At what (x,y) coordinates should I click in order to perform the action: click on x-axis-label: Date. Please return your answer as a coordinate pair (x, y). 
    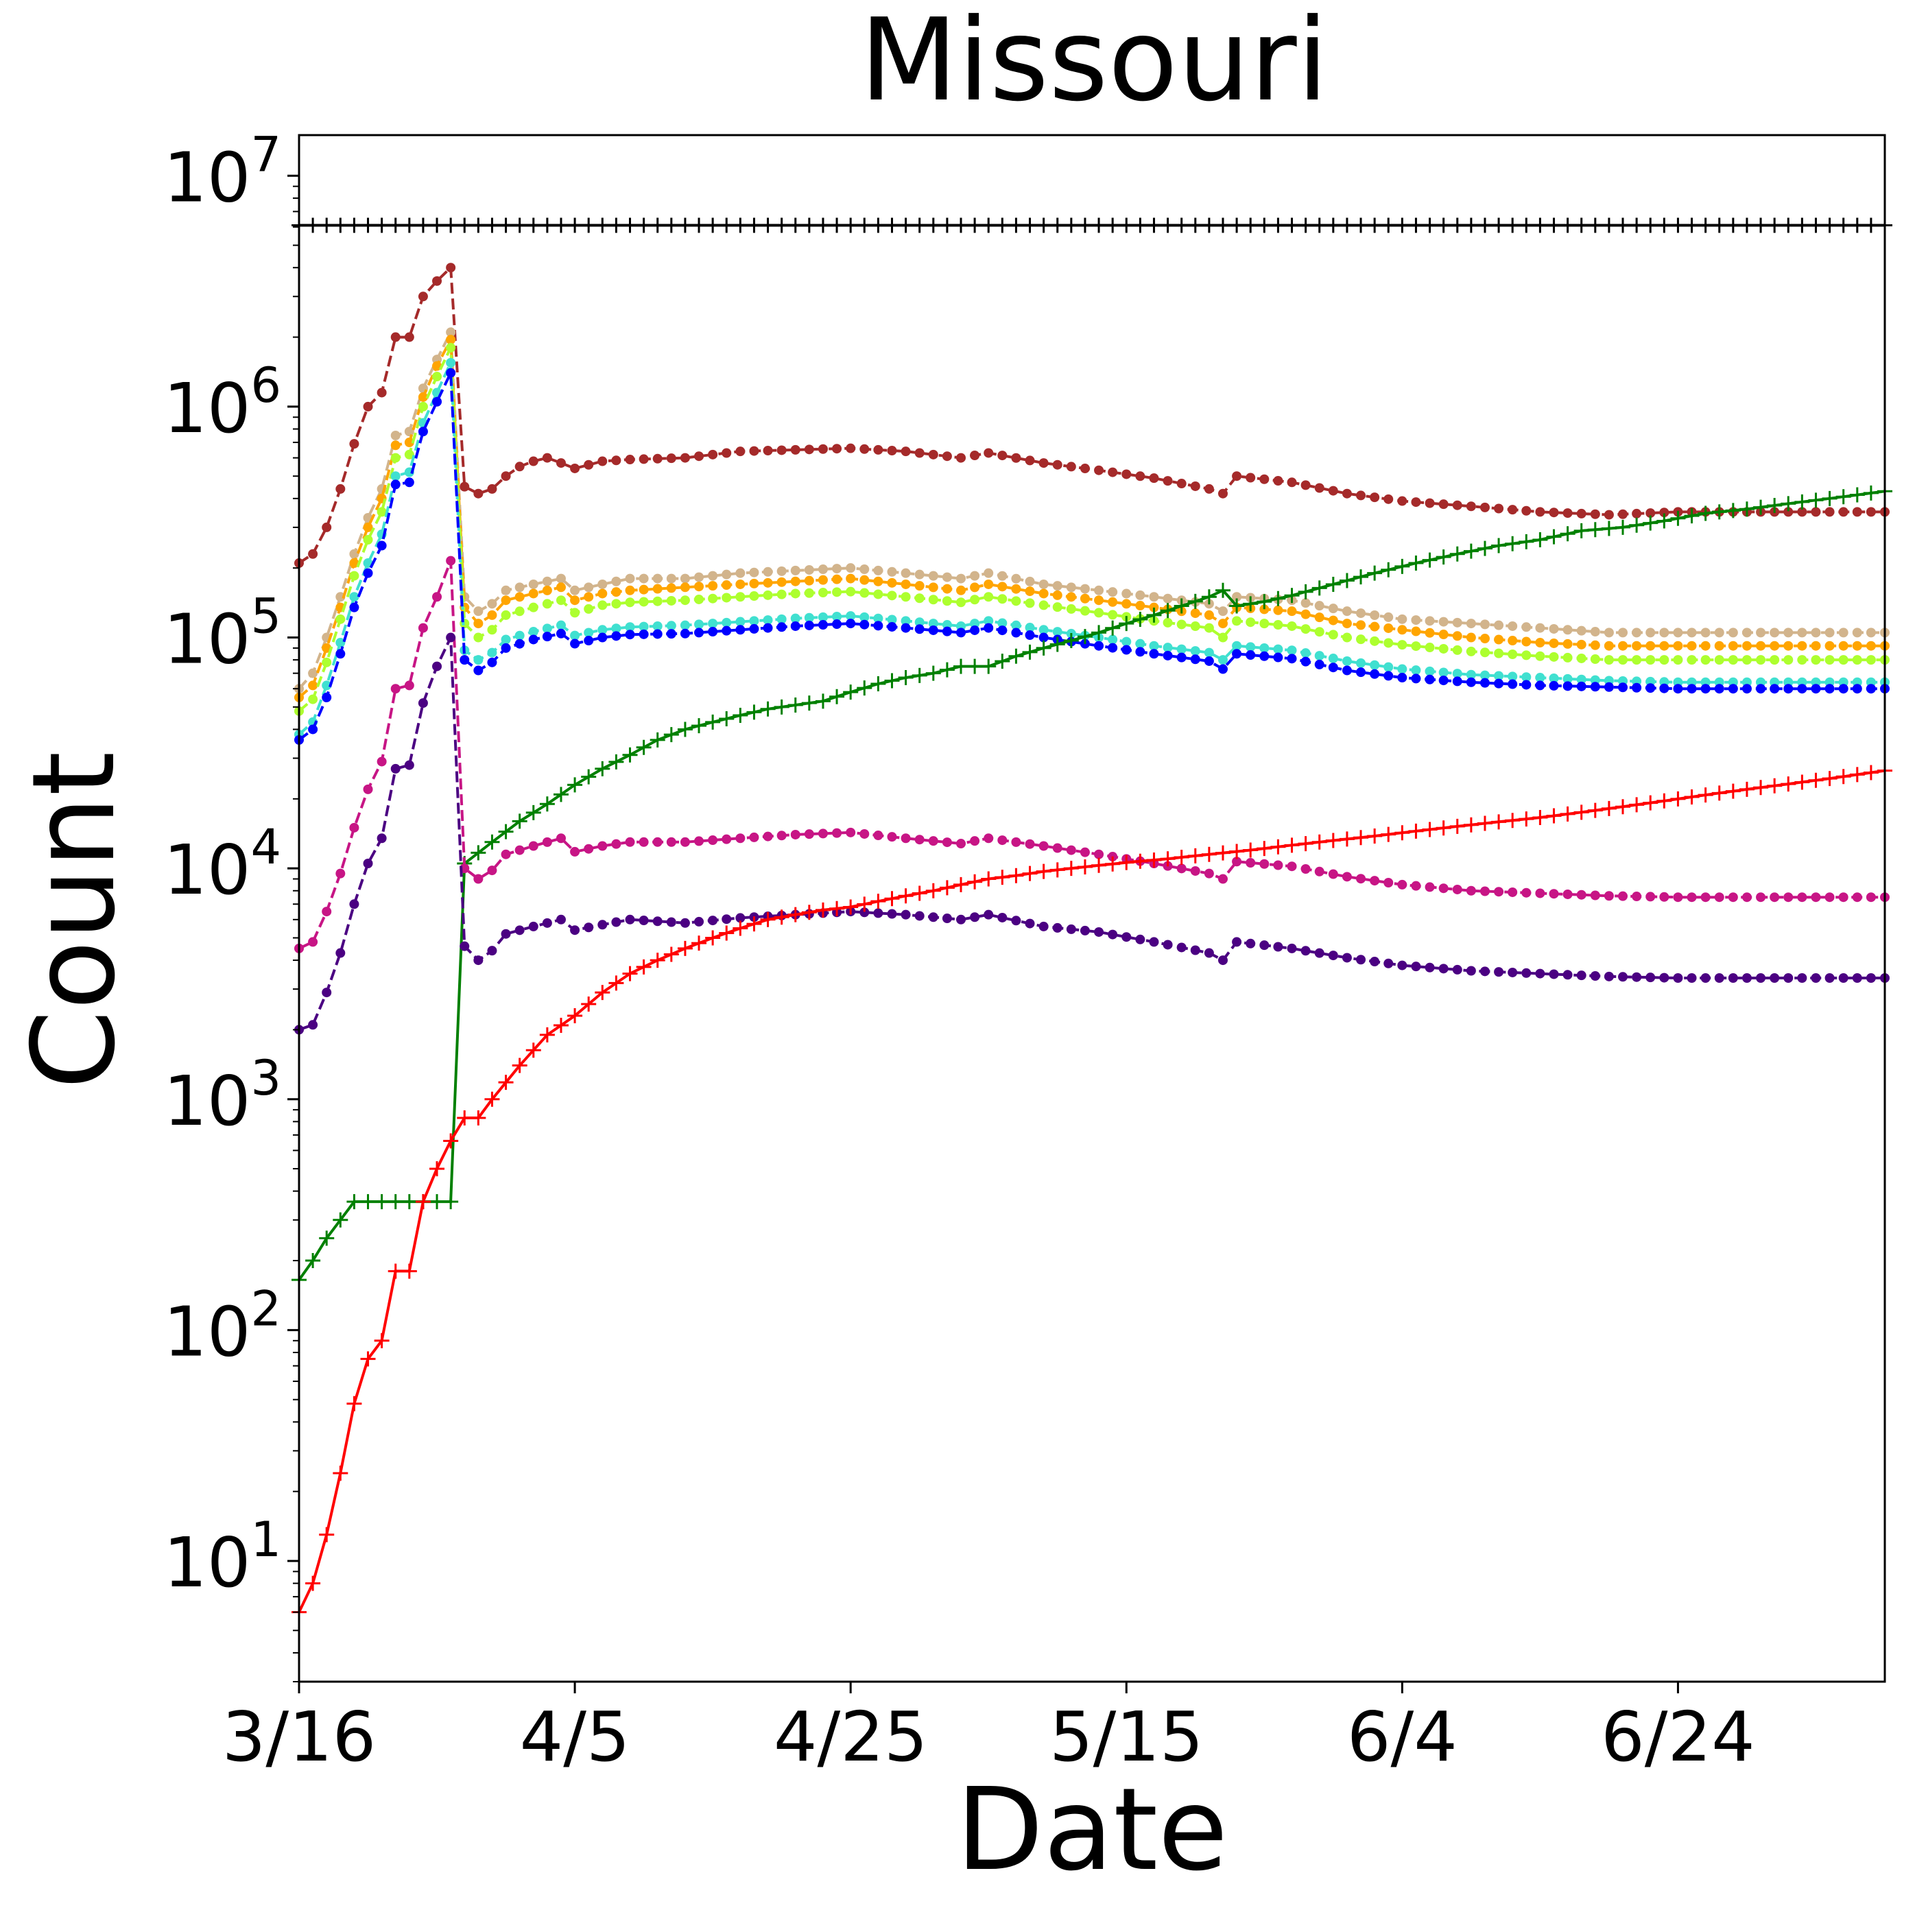
    Looking at the image, I should click on (1092, 1830).